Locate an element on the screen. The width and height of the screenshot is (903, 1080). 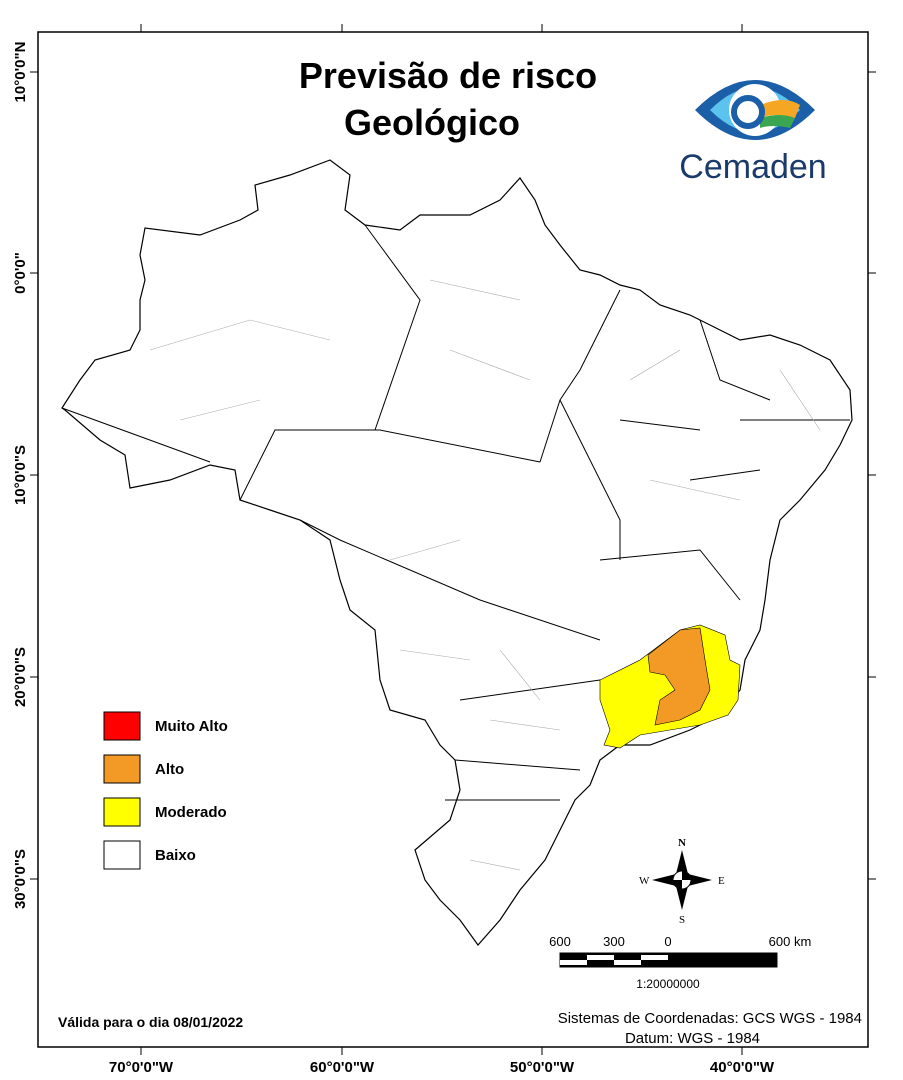
scale-label: 0 is located at coordinates (667, 941).